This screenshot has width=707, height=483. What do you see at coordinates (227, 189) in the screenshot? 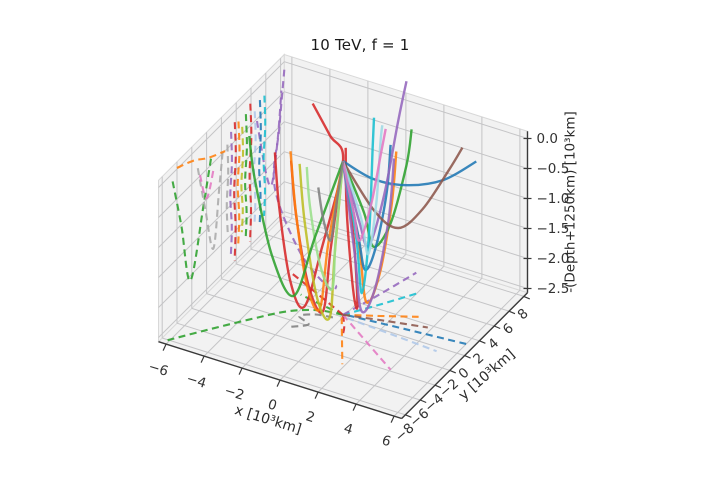
I see `wall-cluster-gray` at bounding box center [227, 189].